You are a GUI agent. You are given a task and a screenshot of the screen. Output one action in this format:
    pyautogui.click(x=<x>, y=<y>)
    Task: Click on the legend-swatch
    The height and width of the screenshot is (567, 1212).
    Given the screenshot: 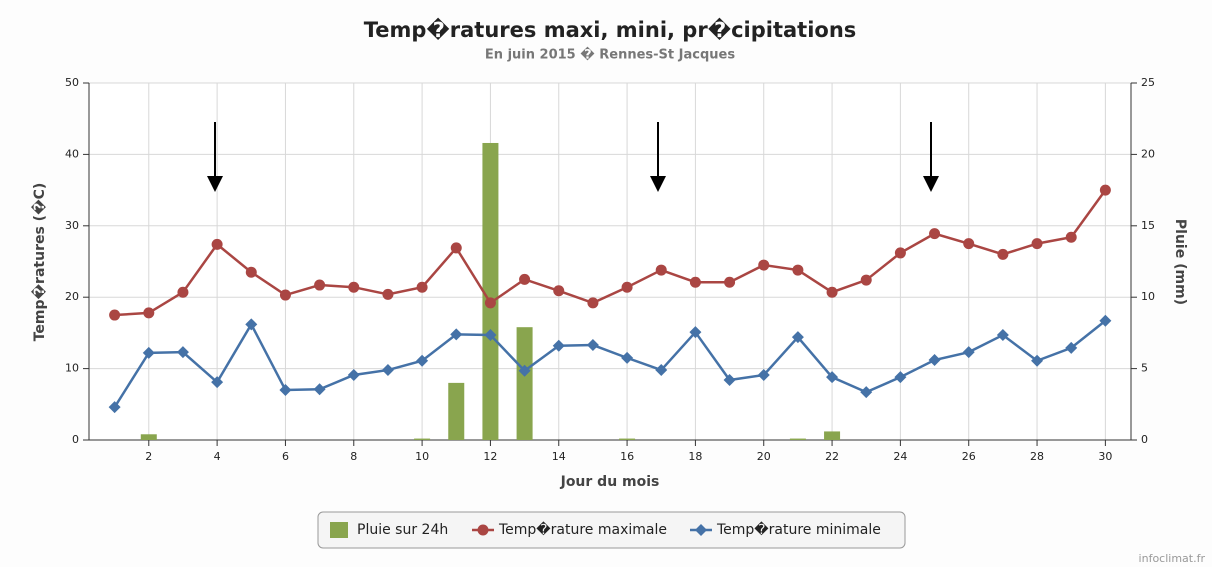 What is the action you would take?
    pyautogui.click(x=339, y=530)
    